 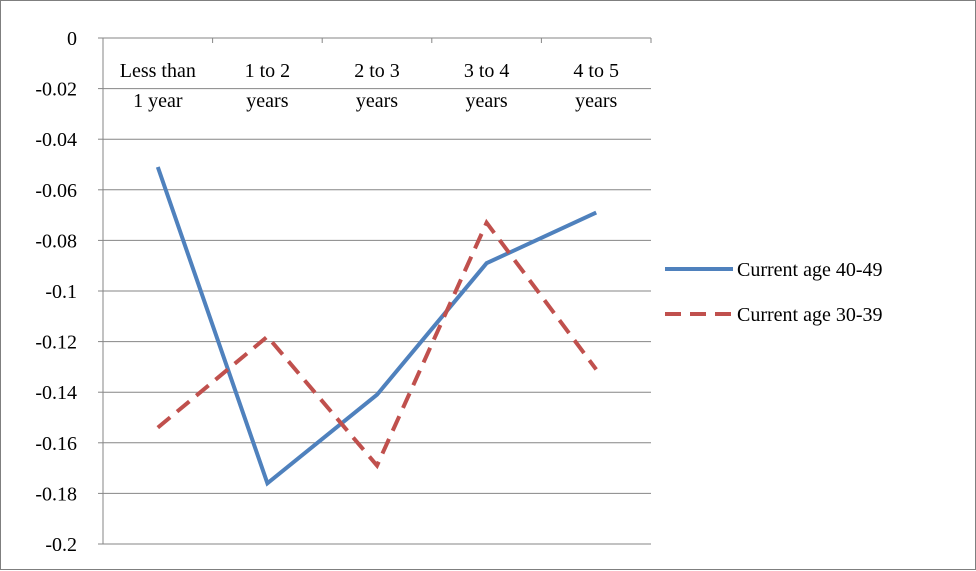 What do you see at coordinates (61, 292) in the screenshot?
I see `y-tick-label: -0.1` at bounding box center [61, 292].